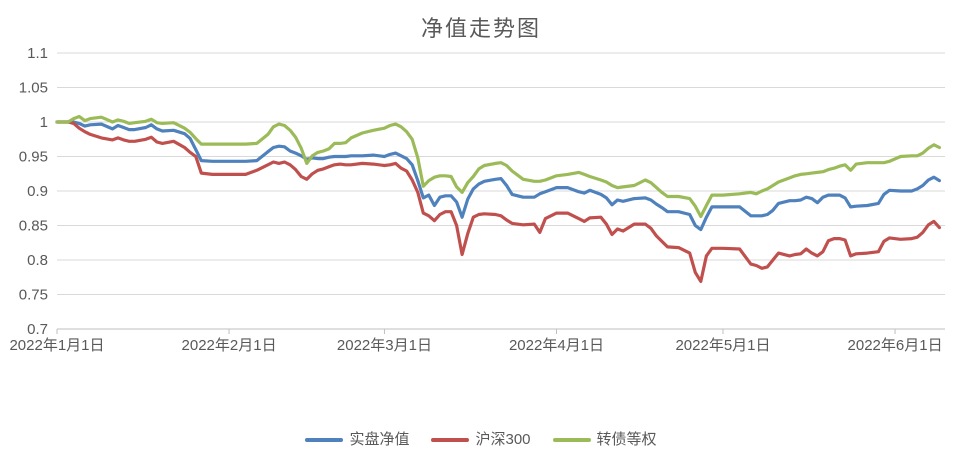 Image resolution: width=962 pixels, height=453 pixels. I want to click on legend-item-shipan-jingzhi: 实盘净值, so click(357, 439).